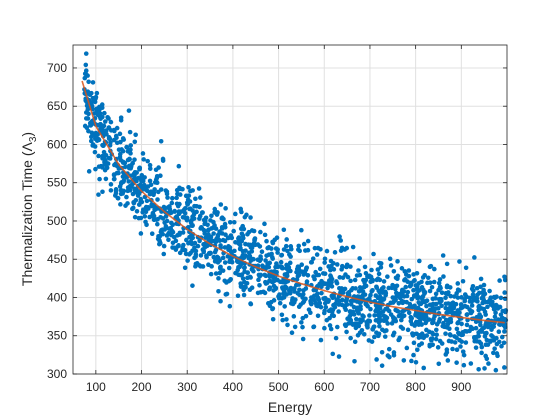 The width and height of the screenshot is (560, 420). I want to click on y-tick-label: 700, so click(57, 68).